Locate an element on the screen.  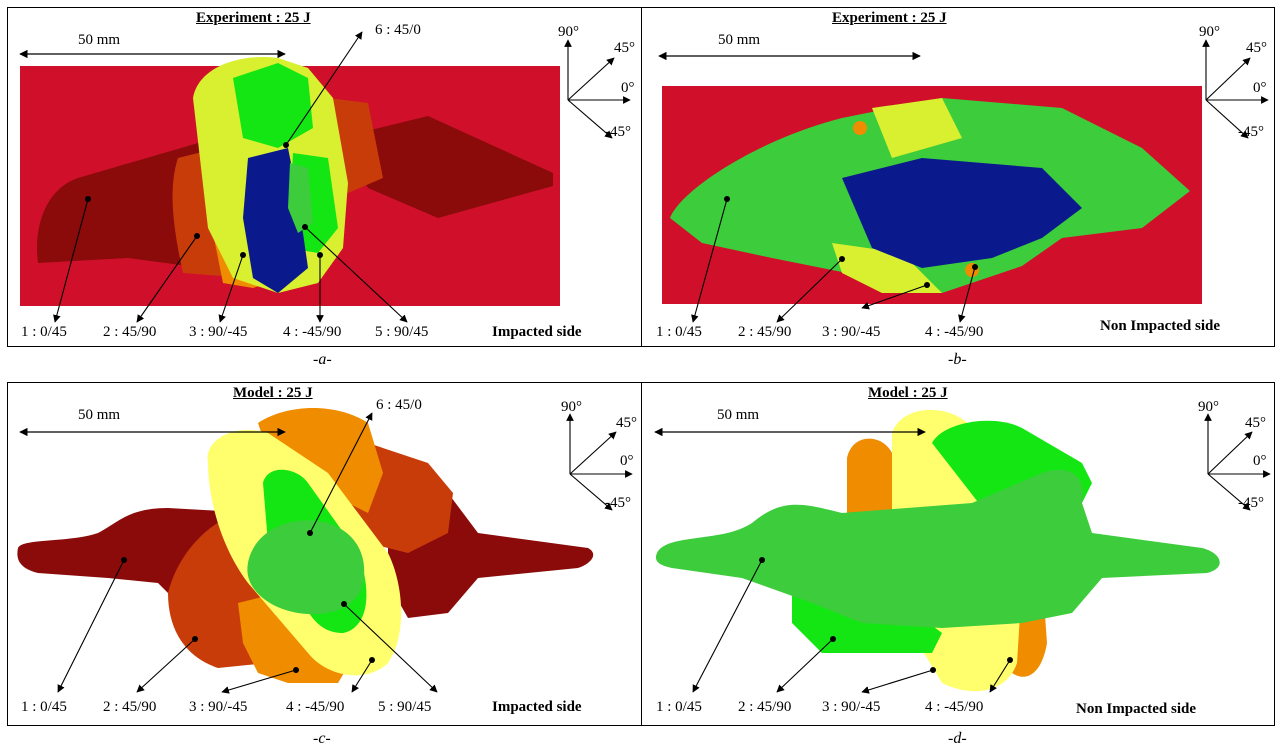
caption-d: -d- is located at coordinates (957, 738).